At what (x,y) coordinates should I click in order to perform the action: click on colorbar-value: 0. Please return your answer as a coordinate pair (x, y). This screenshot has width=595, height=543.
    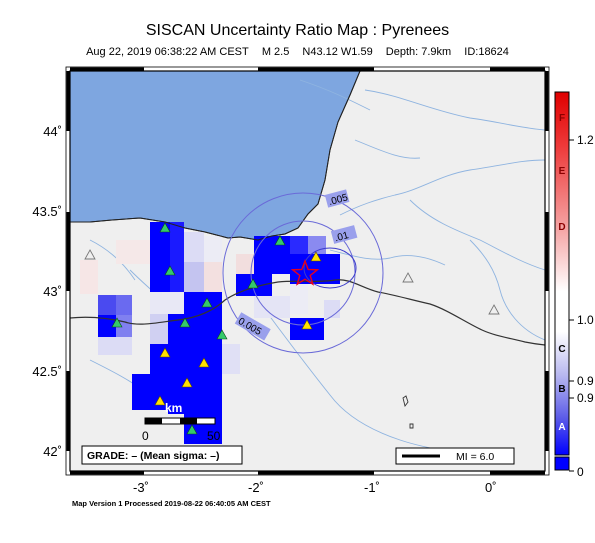
    Looking at the image, I should click on (580, 472).